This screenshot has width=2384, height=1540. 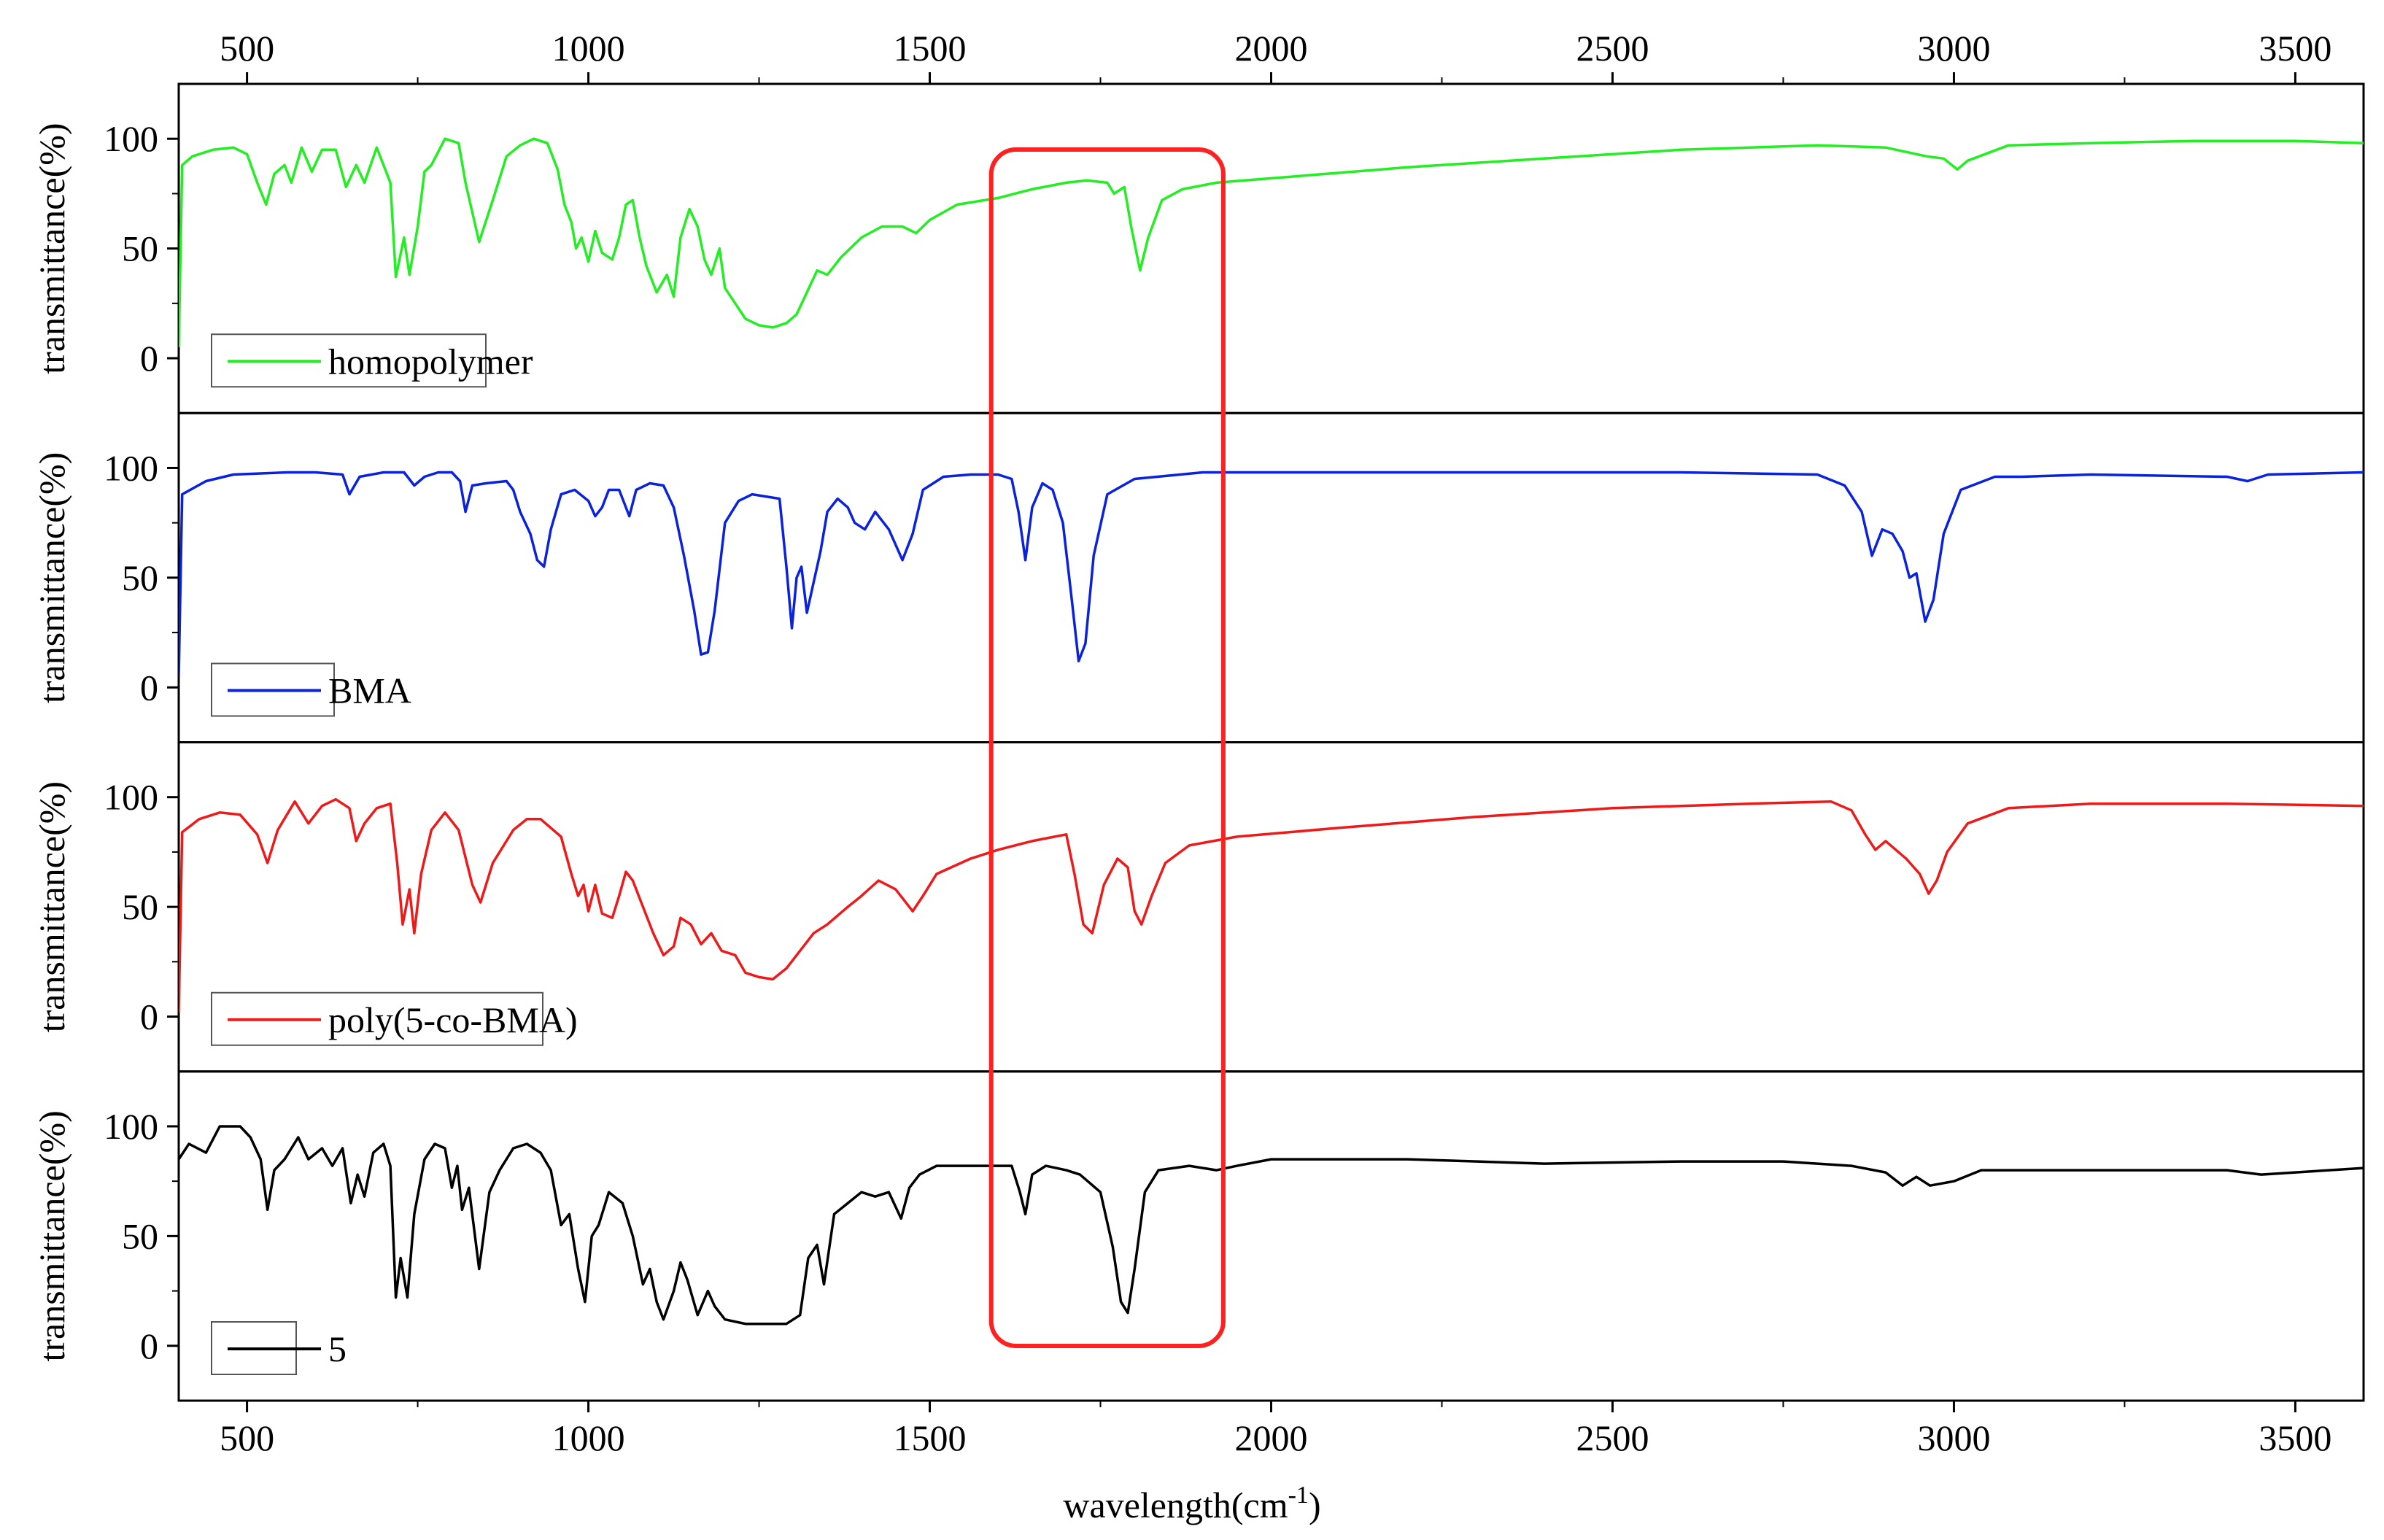 What do you see at coordinates (1272, 905) in the screenshot?
I see `series-line-poly-5-co-bma` at bounding box center [1272, 905].